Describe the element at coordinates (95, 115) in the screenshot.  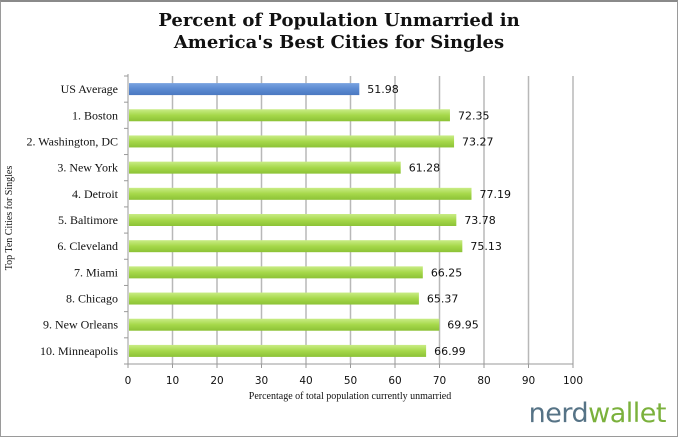
I see `category-label: 1. Boston` at that location.